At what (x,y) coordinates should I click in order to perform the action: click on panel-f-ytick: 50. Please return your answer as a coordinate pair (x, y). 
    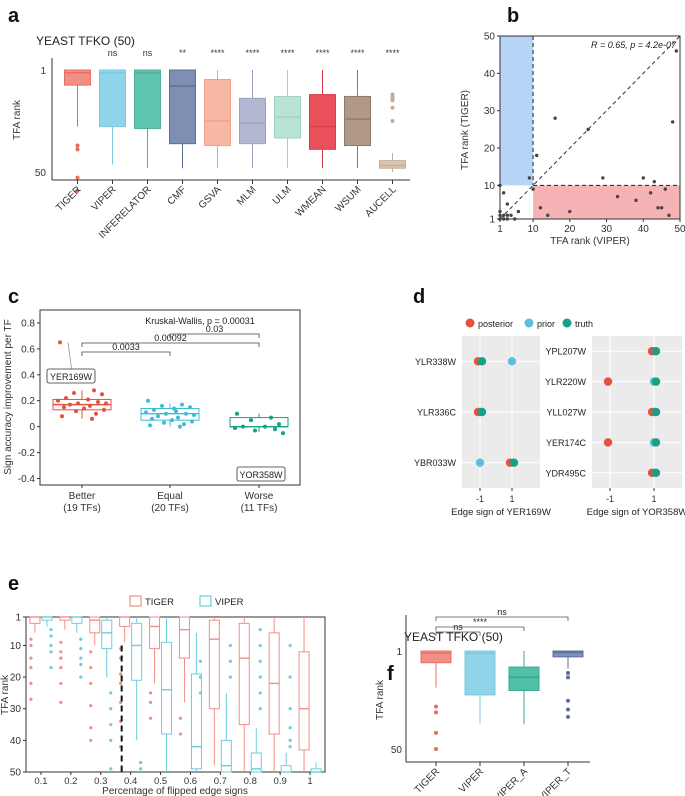
    Looking at the image, I should click on (397, 750).